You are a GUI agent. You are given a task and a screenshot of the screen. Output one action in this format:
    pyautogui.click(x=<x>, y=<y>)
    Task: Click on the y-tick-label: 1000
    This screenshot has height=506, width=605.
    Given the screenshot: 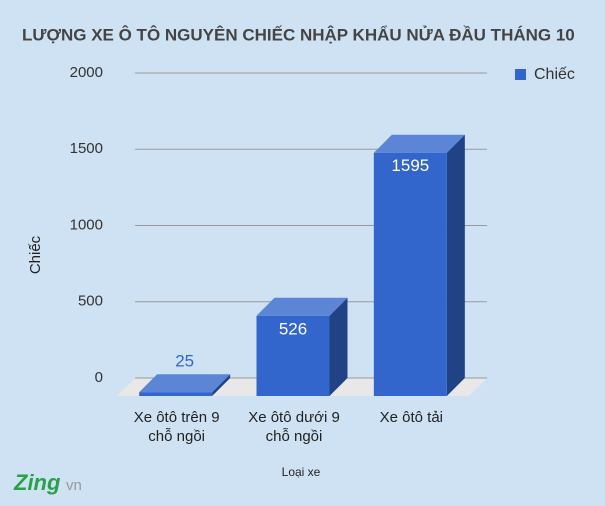 What is the action you would take?
    pyautogui.click(x=86, y=224)
    